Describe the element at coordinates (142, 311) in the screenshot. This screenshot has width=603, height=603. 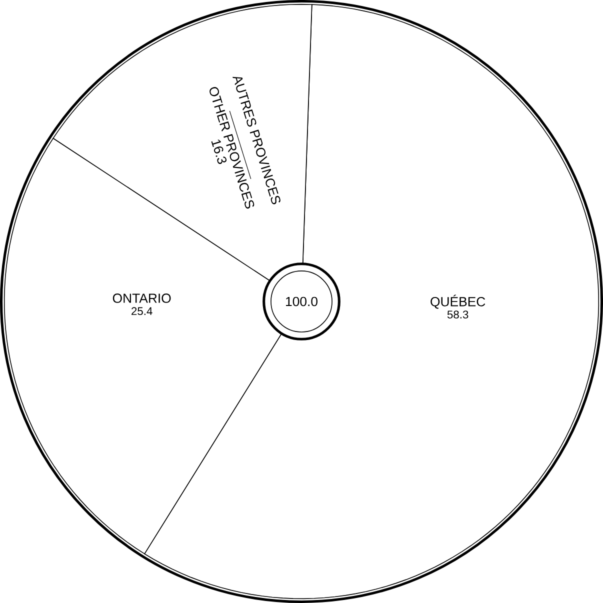
I see `data-label: 25.4` at that location.